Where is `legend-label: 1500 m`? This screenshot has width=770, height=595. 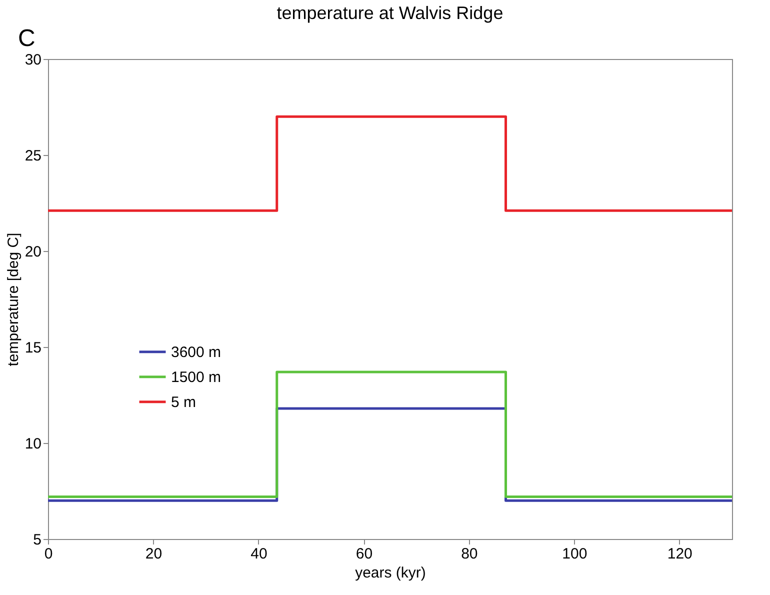 legend-label: 1500 m is located at coordinates (196, 377).